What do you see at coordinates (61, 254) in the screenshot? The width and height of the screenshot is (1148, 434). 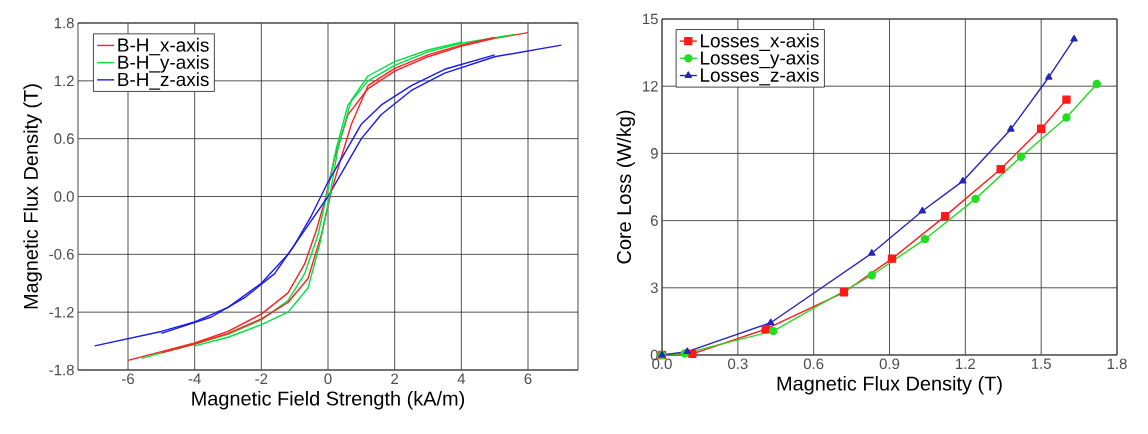 I see `y-tick-label: -0.6` at bounding box center [61, 254].